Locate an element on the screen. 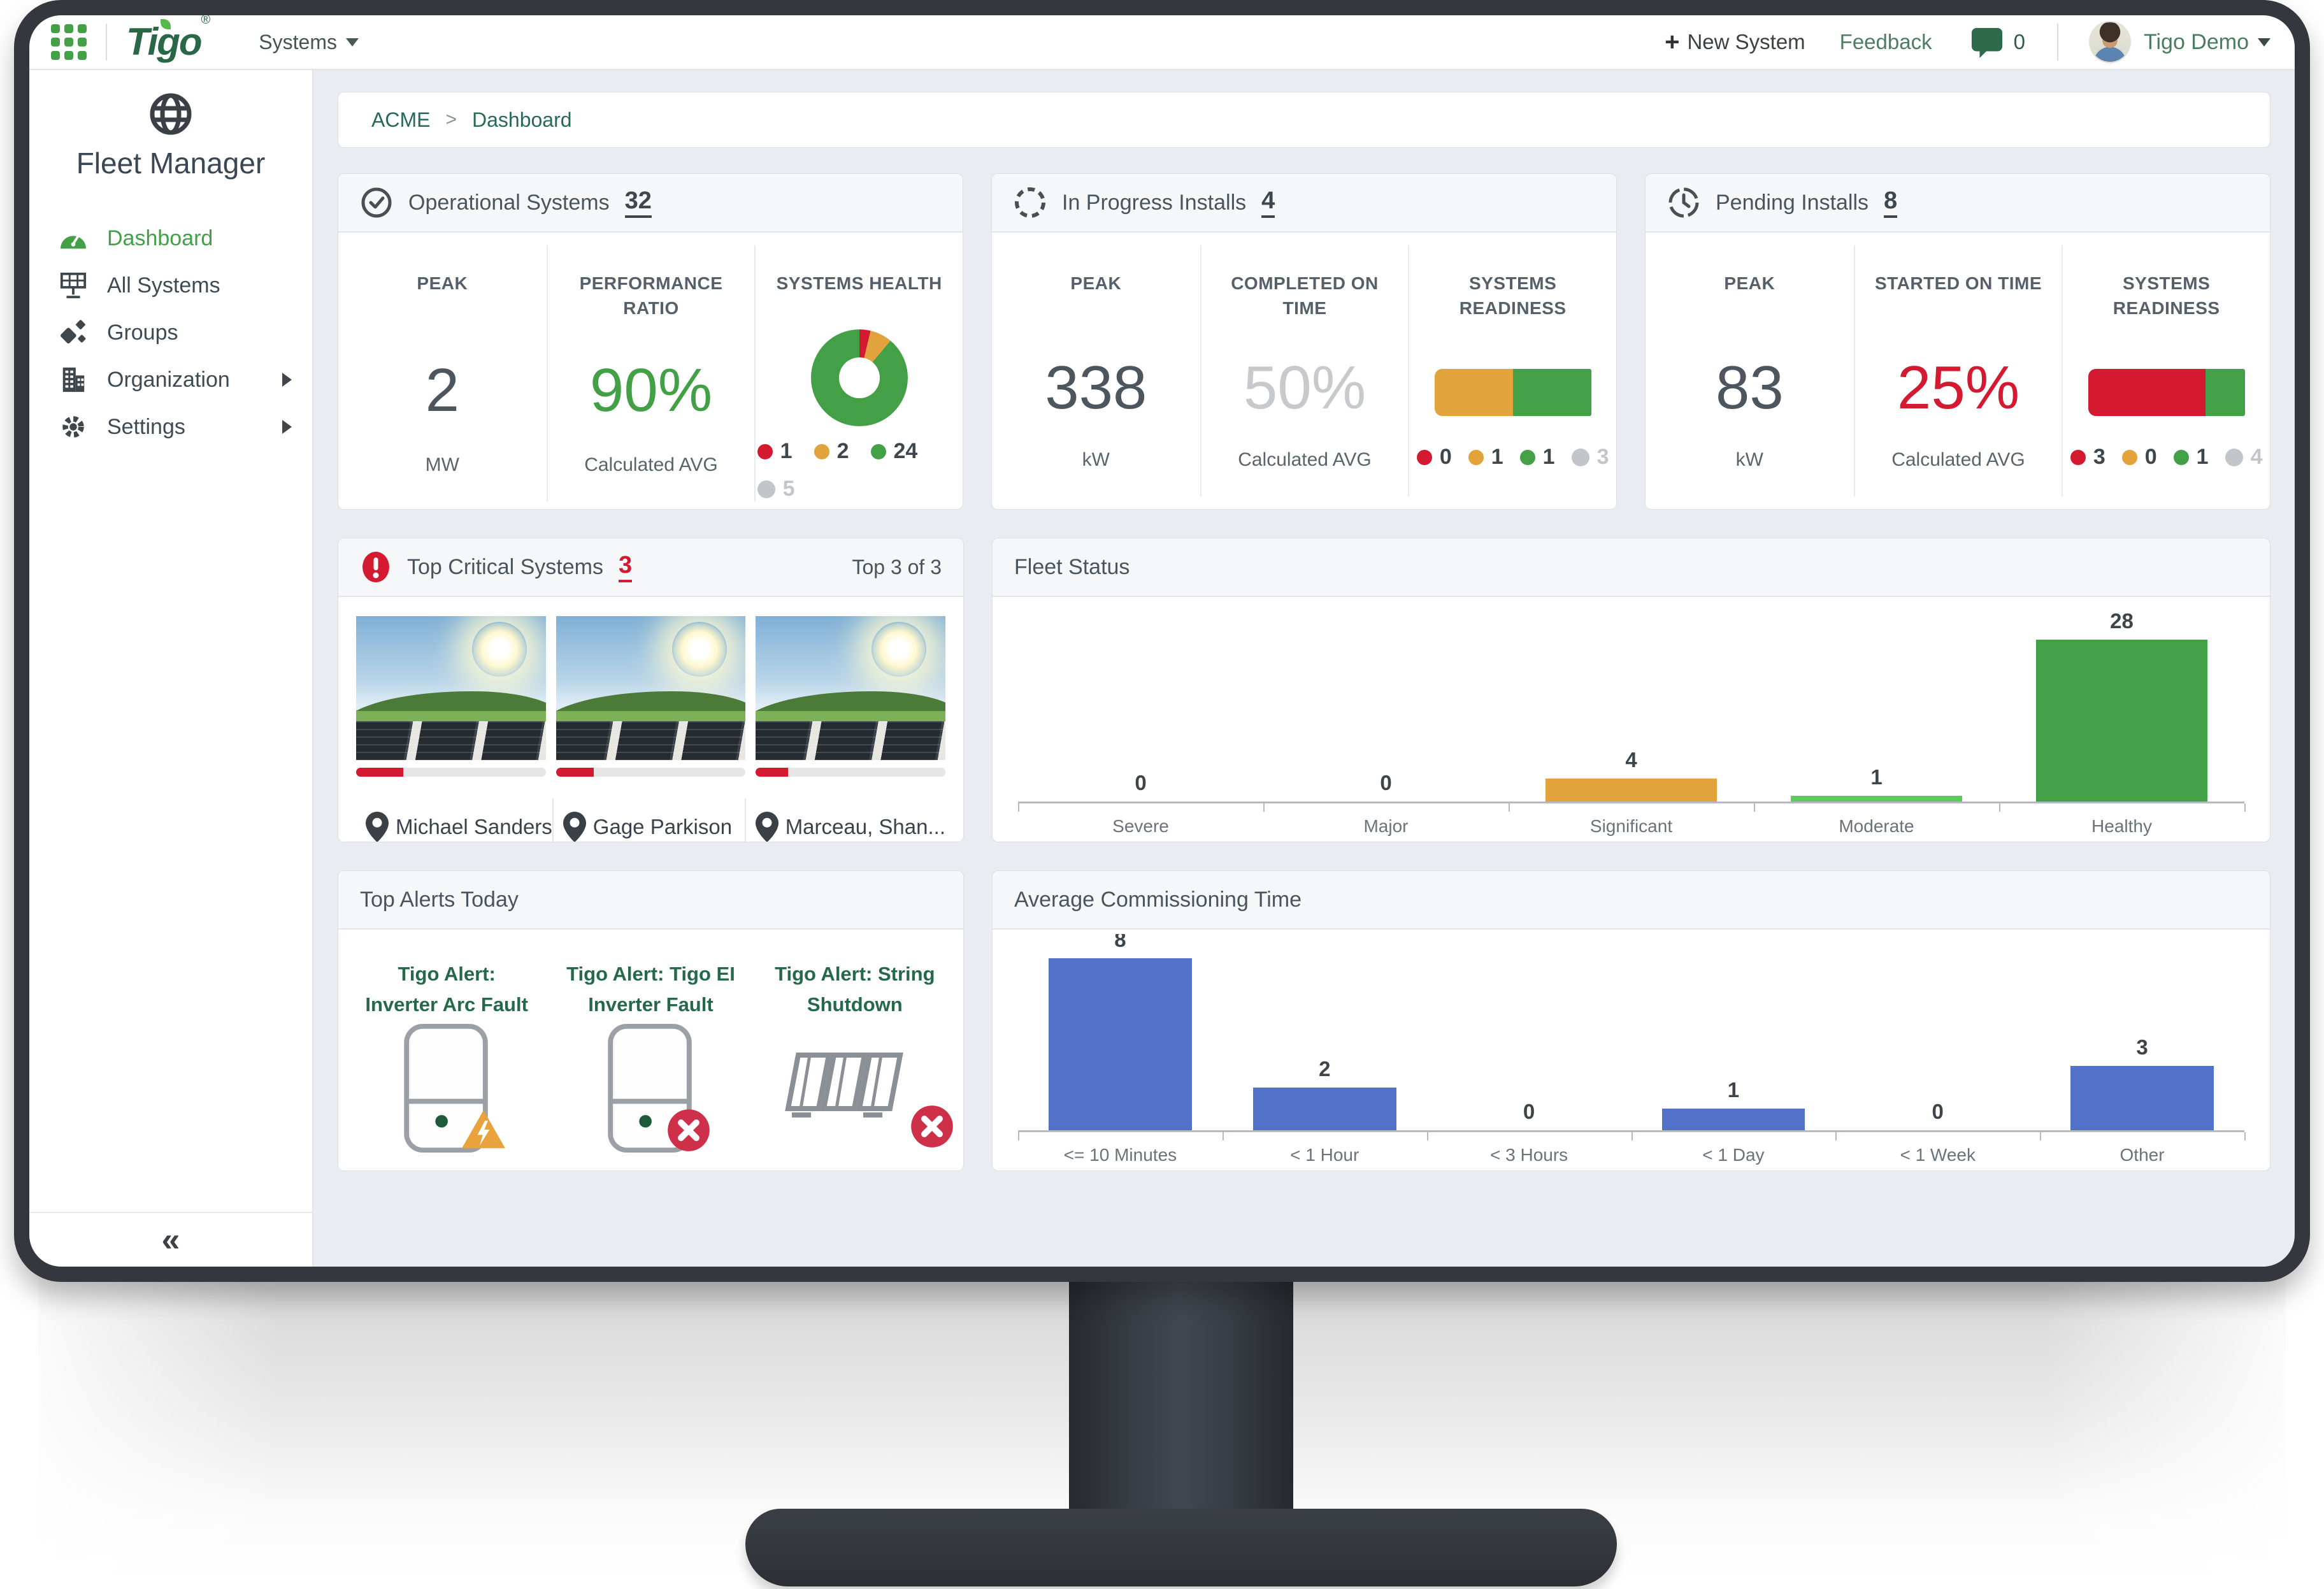  card-title: Fleet Status is located at coordinates (1072, 566).